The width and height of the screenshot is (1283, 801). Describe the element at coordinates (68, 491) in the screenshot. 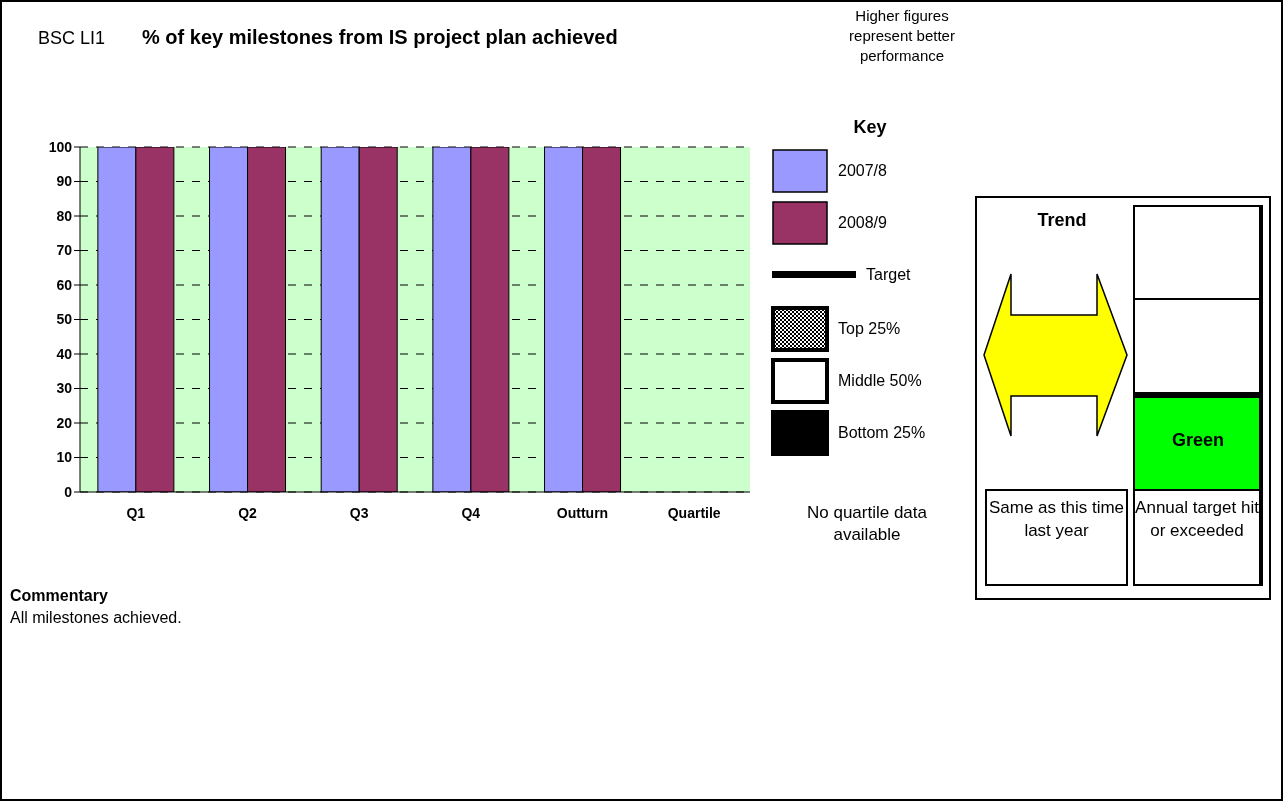

I see `y-tick-label: 0` at that location.